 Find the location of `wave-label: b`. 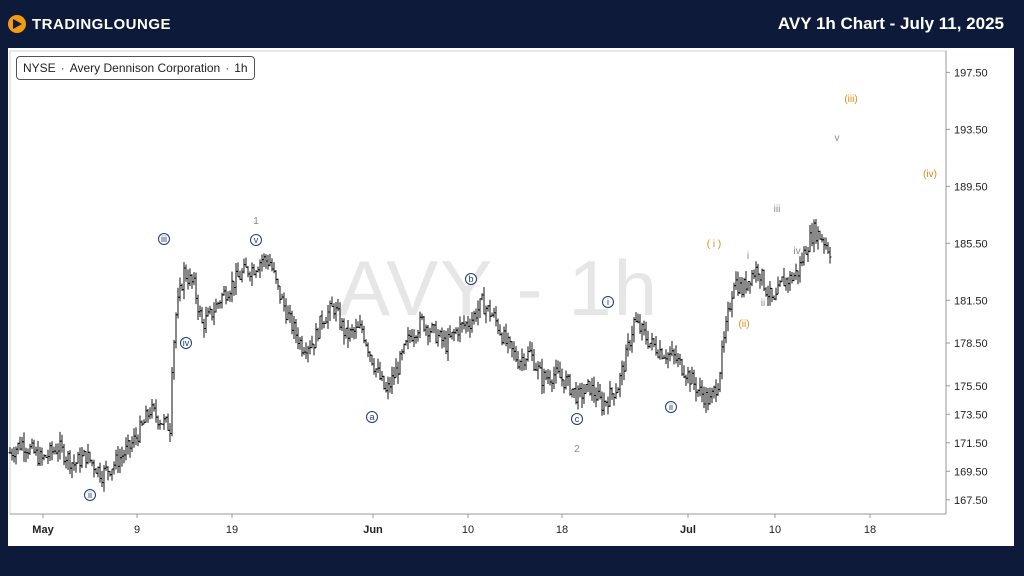

wave-label: b is located at coordinates (470, 279).